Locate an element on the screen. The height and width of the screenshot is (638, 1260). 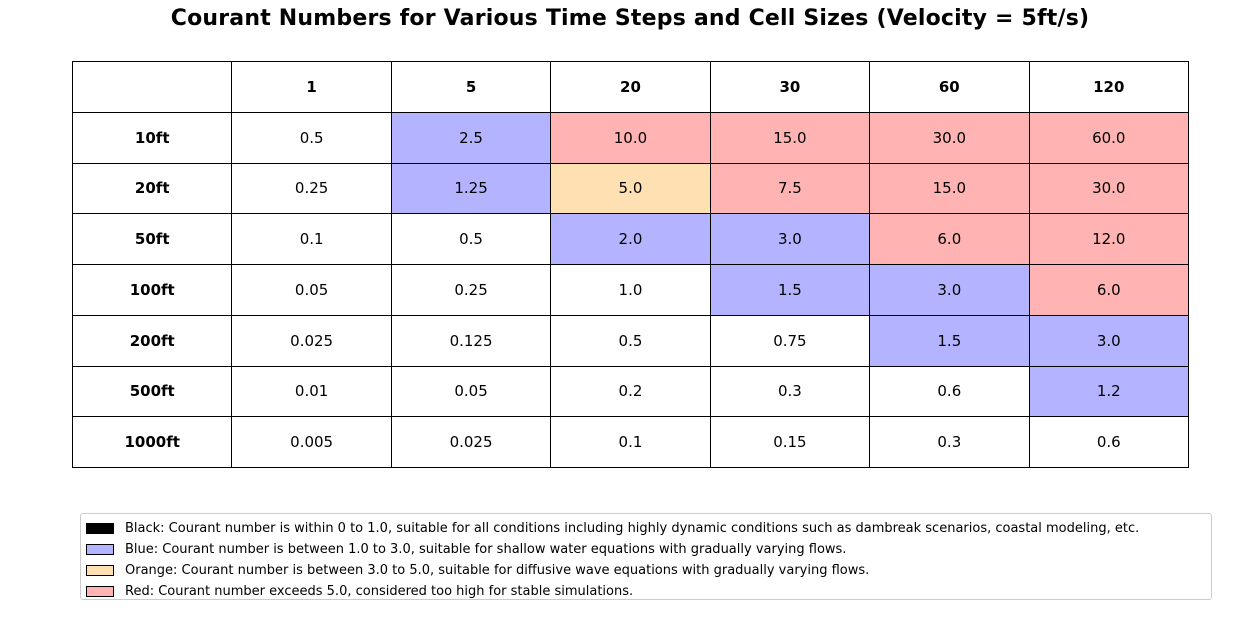
row-header: 100ft is located at coordinates (152, 290).